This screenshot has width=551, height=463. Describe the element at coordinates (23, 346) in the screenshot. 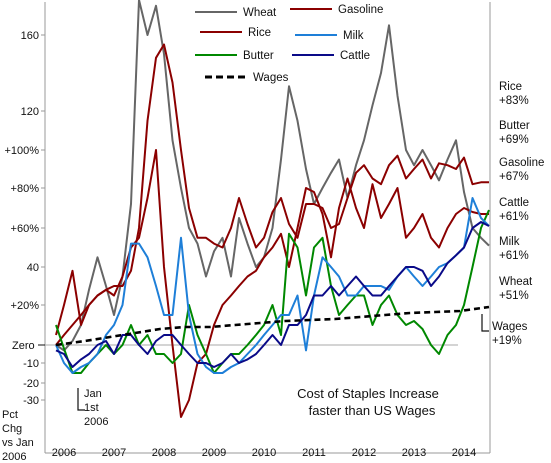

I see `y-tick-label: Zero` at that location.